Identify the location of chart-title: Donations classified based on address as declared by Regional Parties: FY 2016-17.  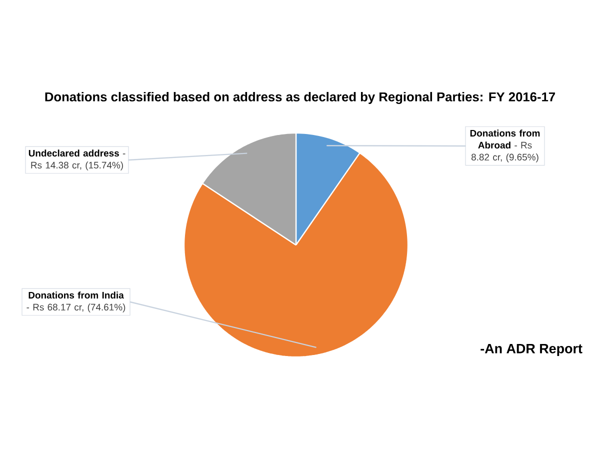
(300, 98).